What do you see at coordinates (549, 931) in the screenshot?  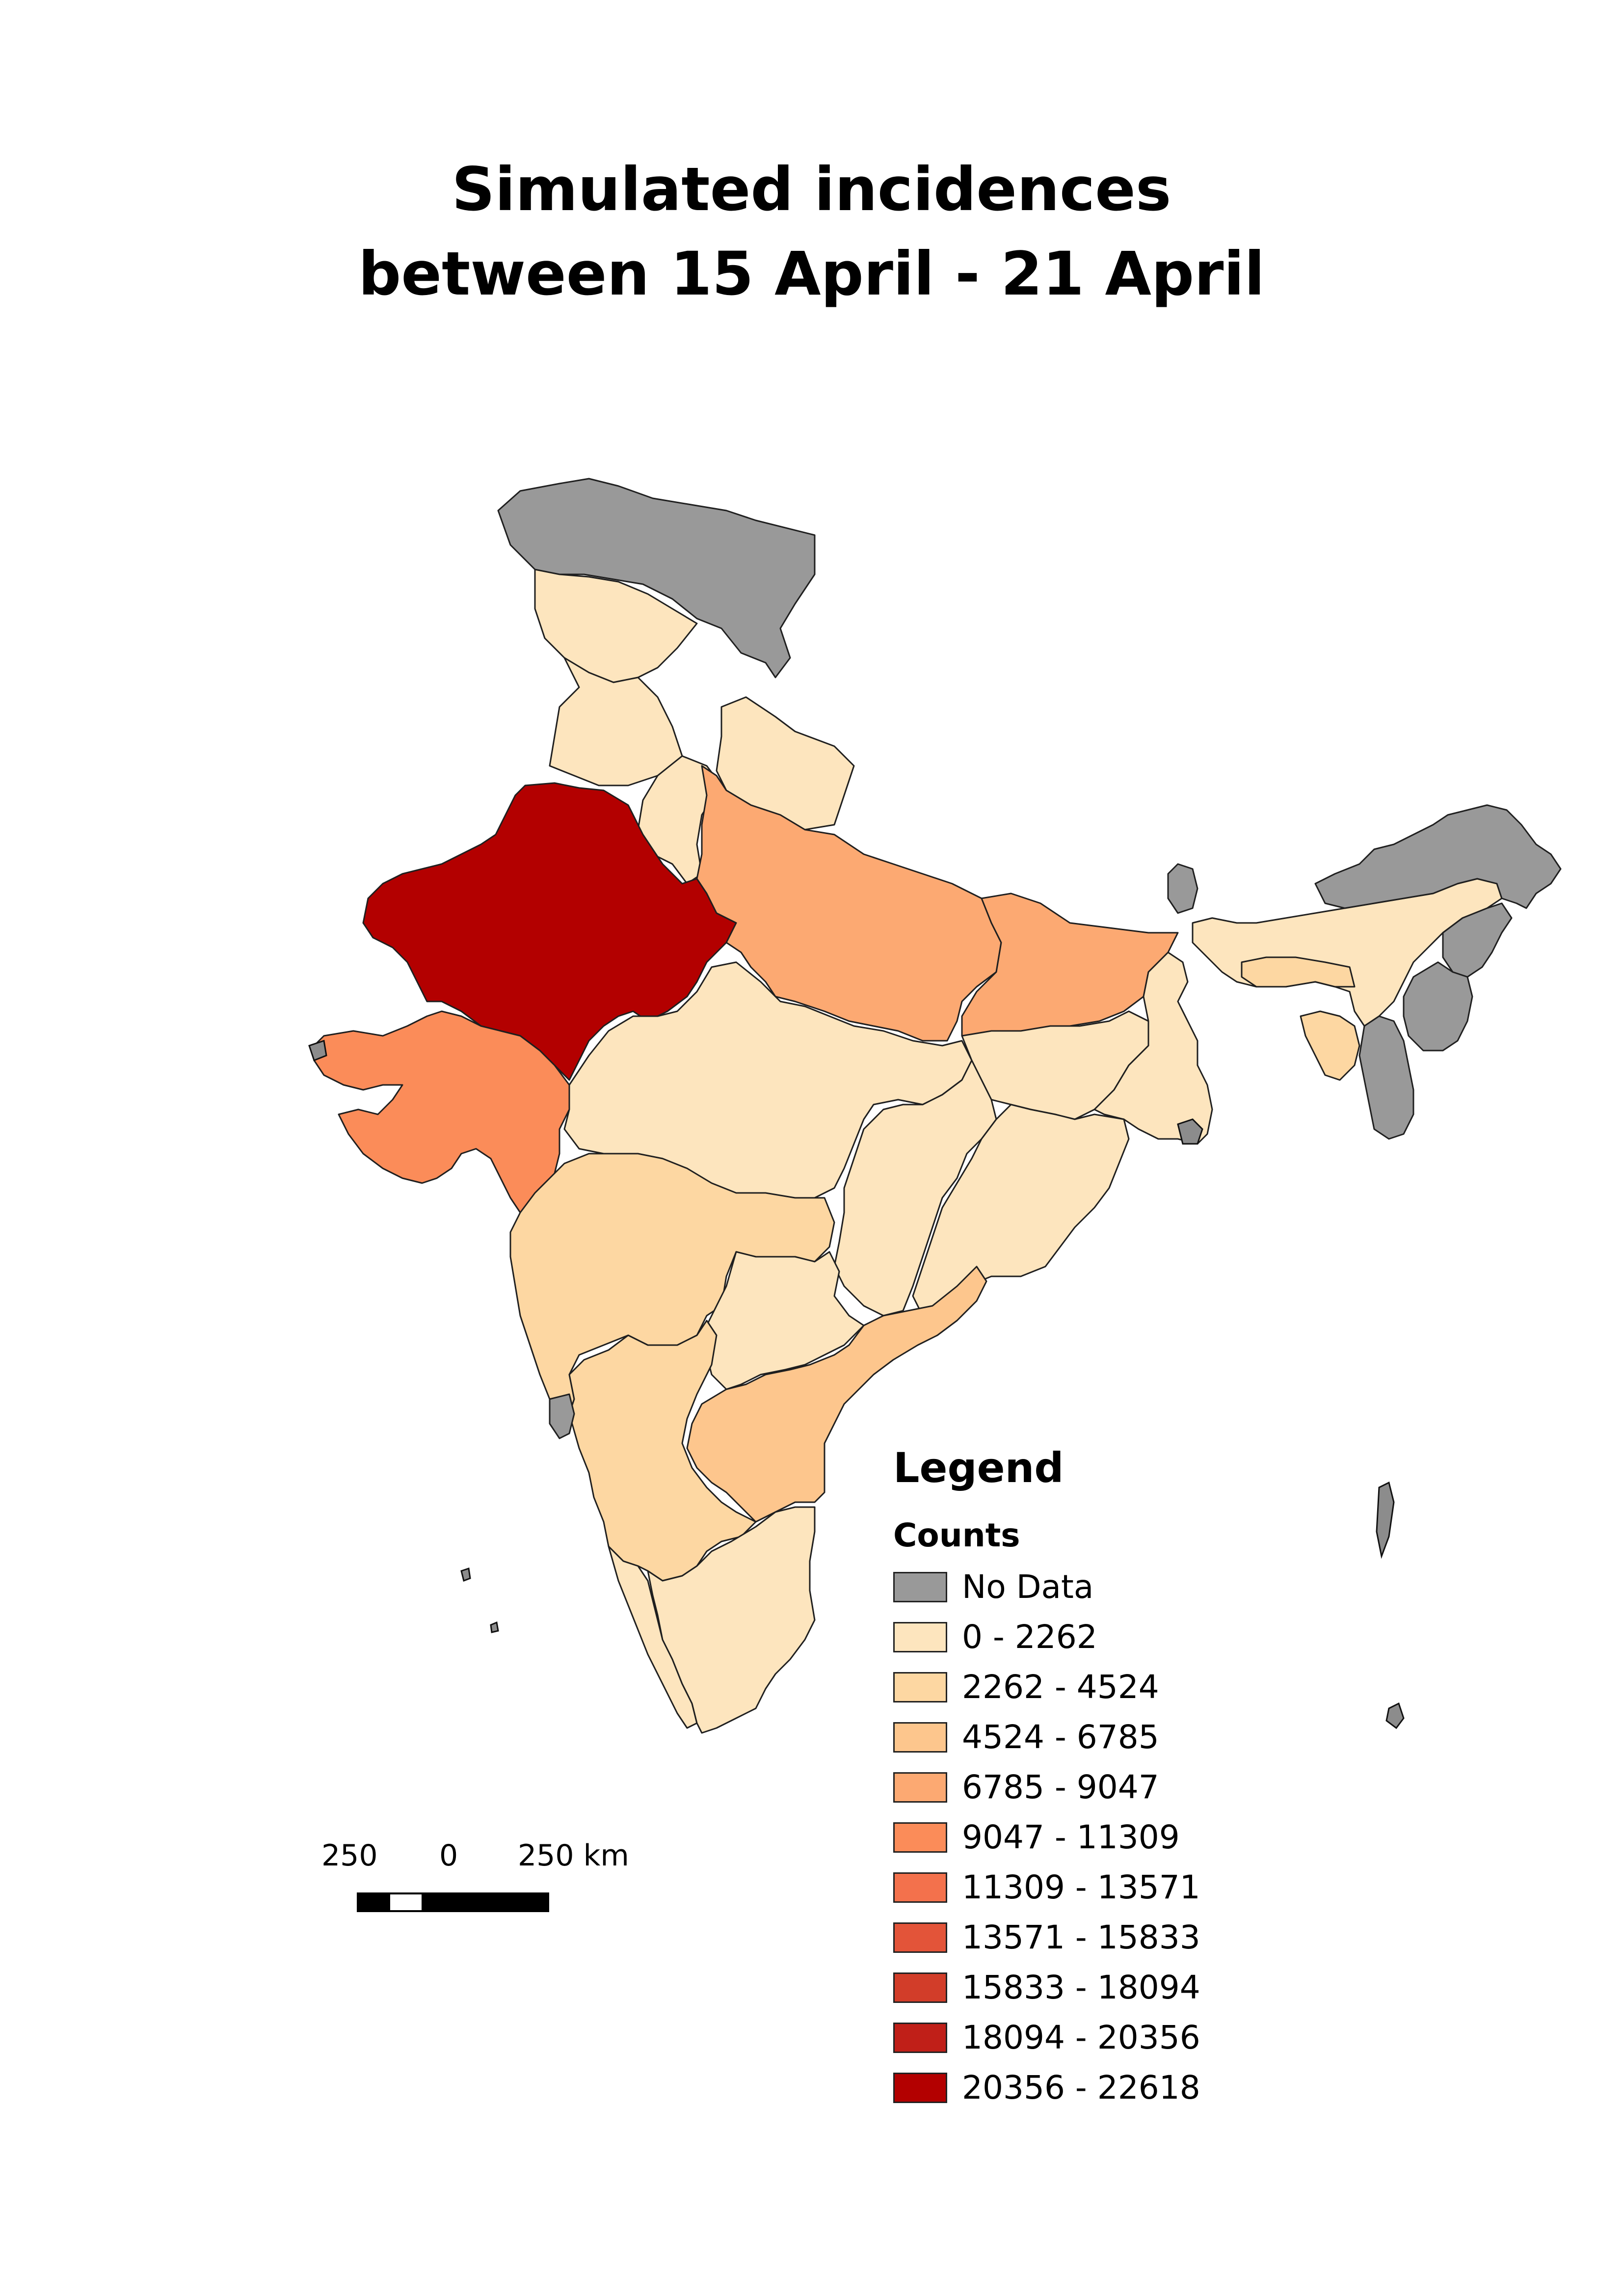 I see `region-rajasthan` at bounding box center [549, 931].